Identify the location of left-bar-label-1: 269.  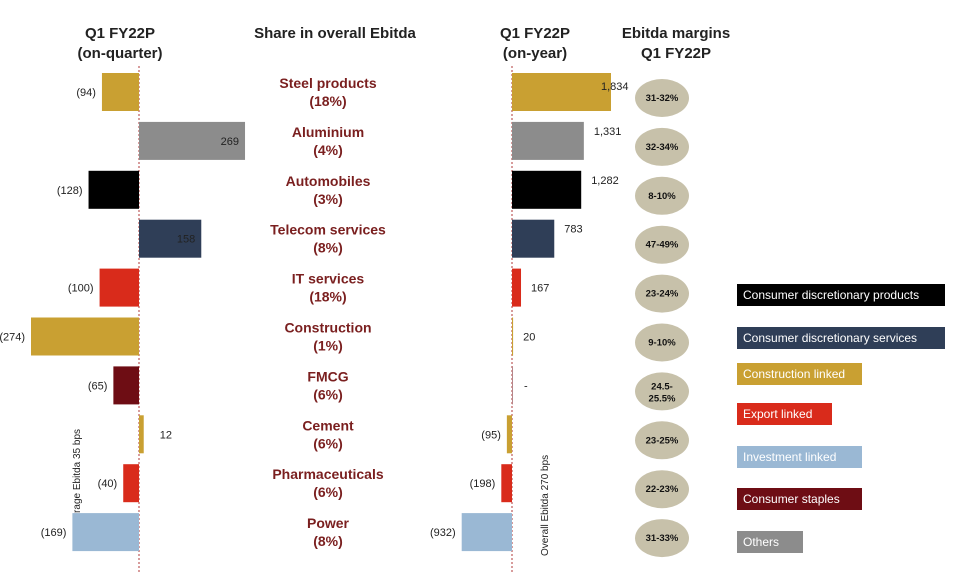
(230, 142).